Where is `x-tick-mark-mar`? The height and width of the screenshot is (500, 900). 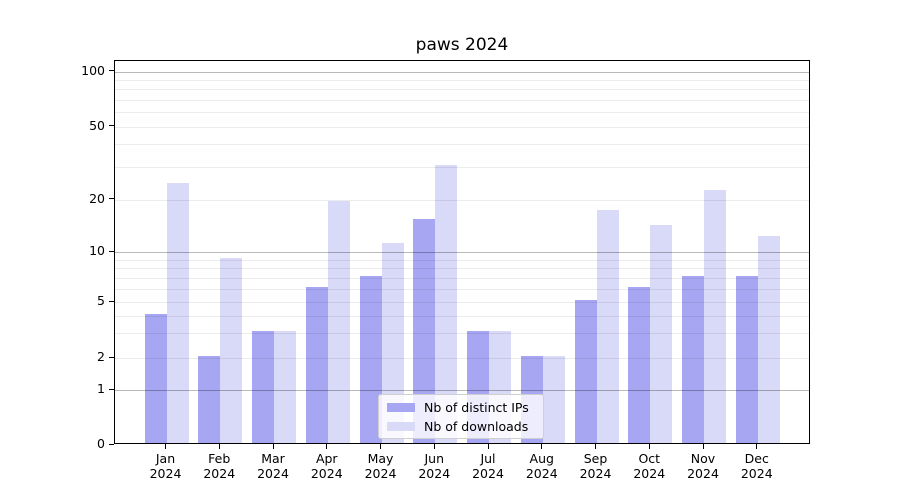
x-tick-mark-mar is located at coordinates (273, 446).